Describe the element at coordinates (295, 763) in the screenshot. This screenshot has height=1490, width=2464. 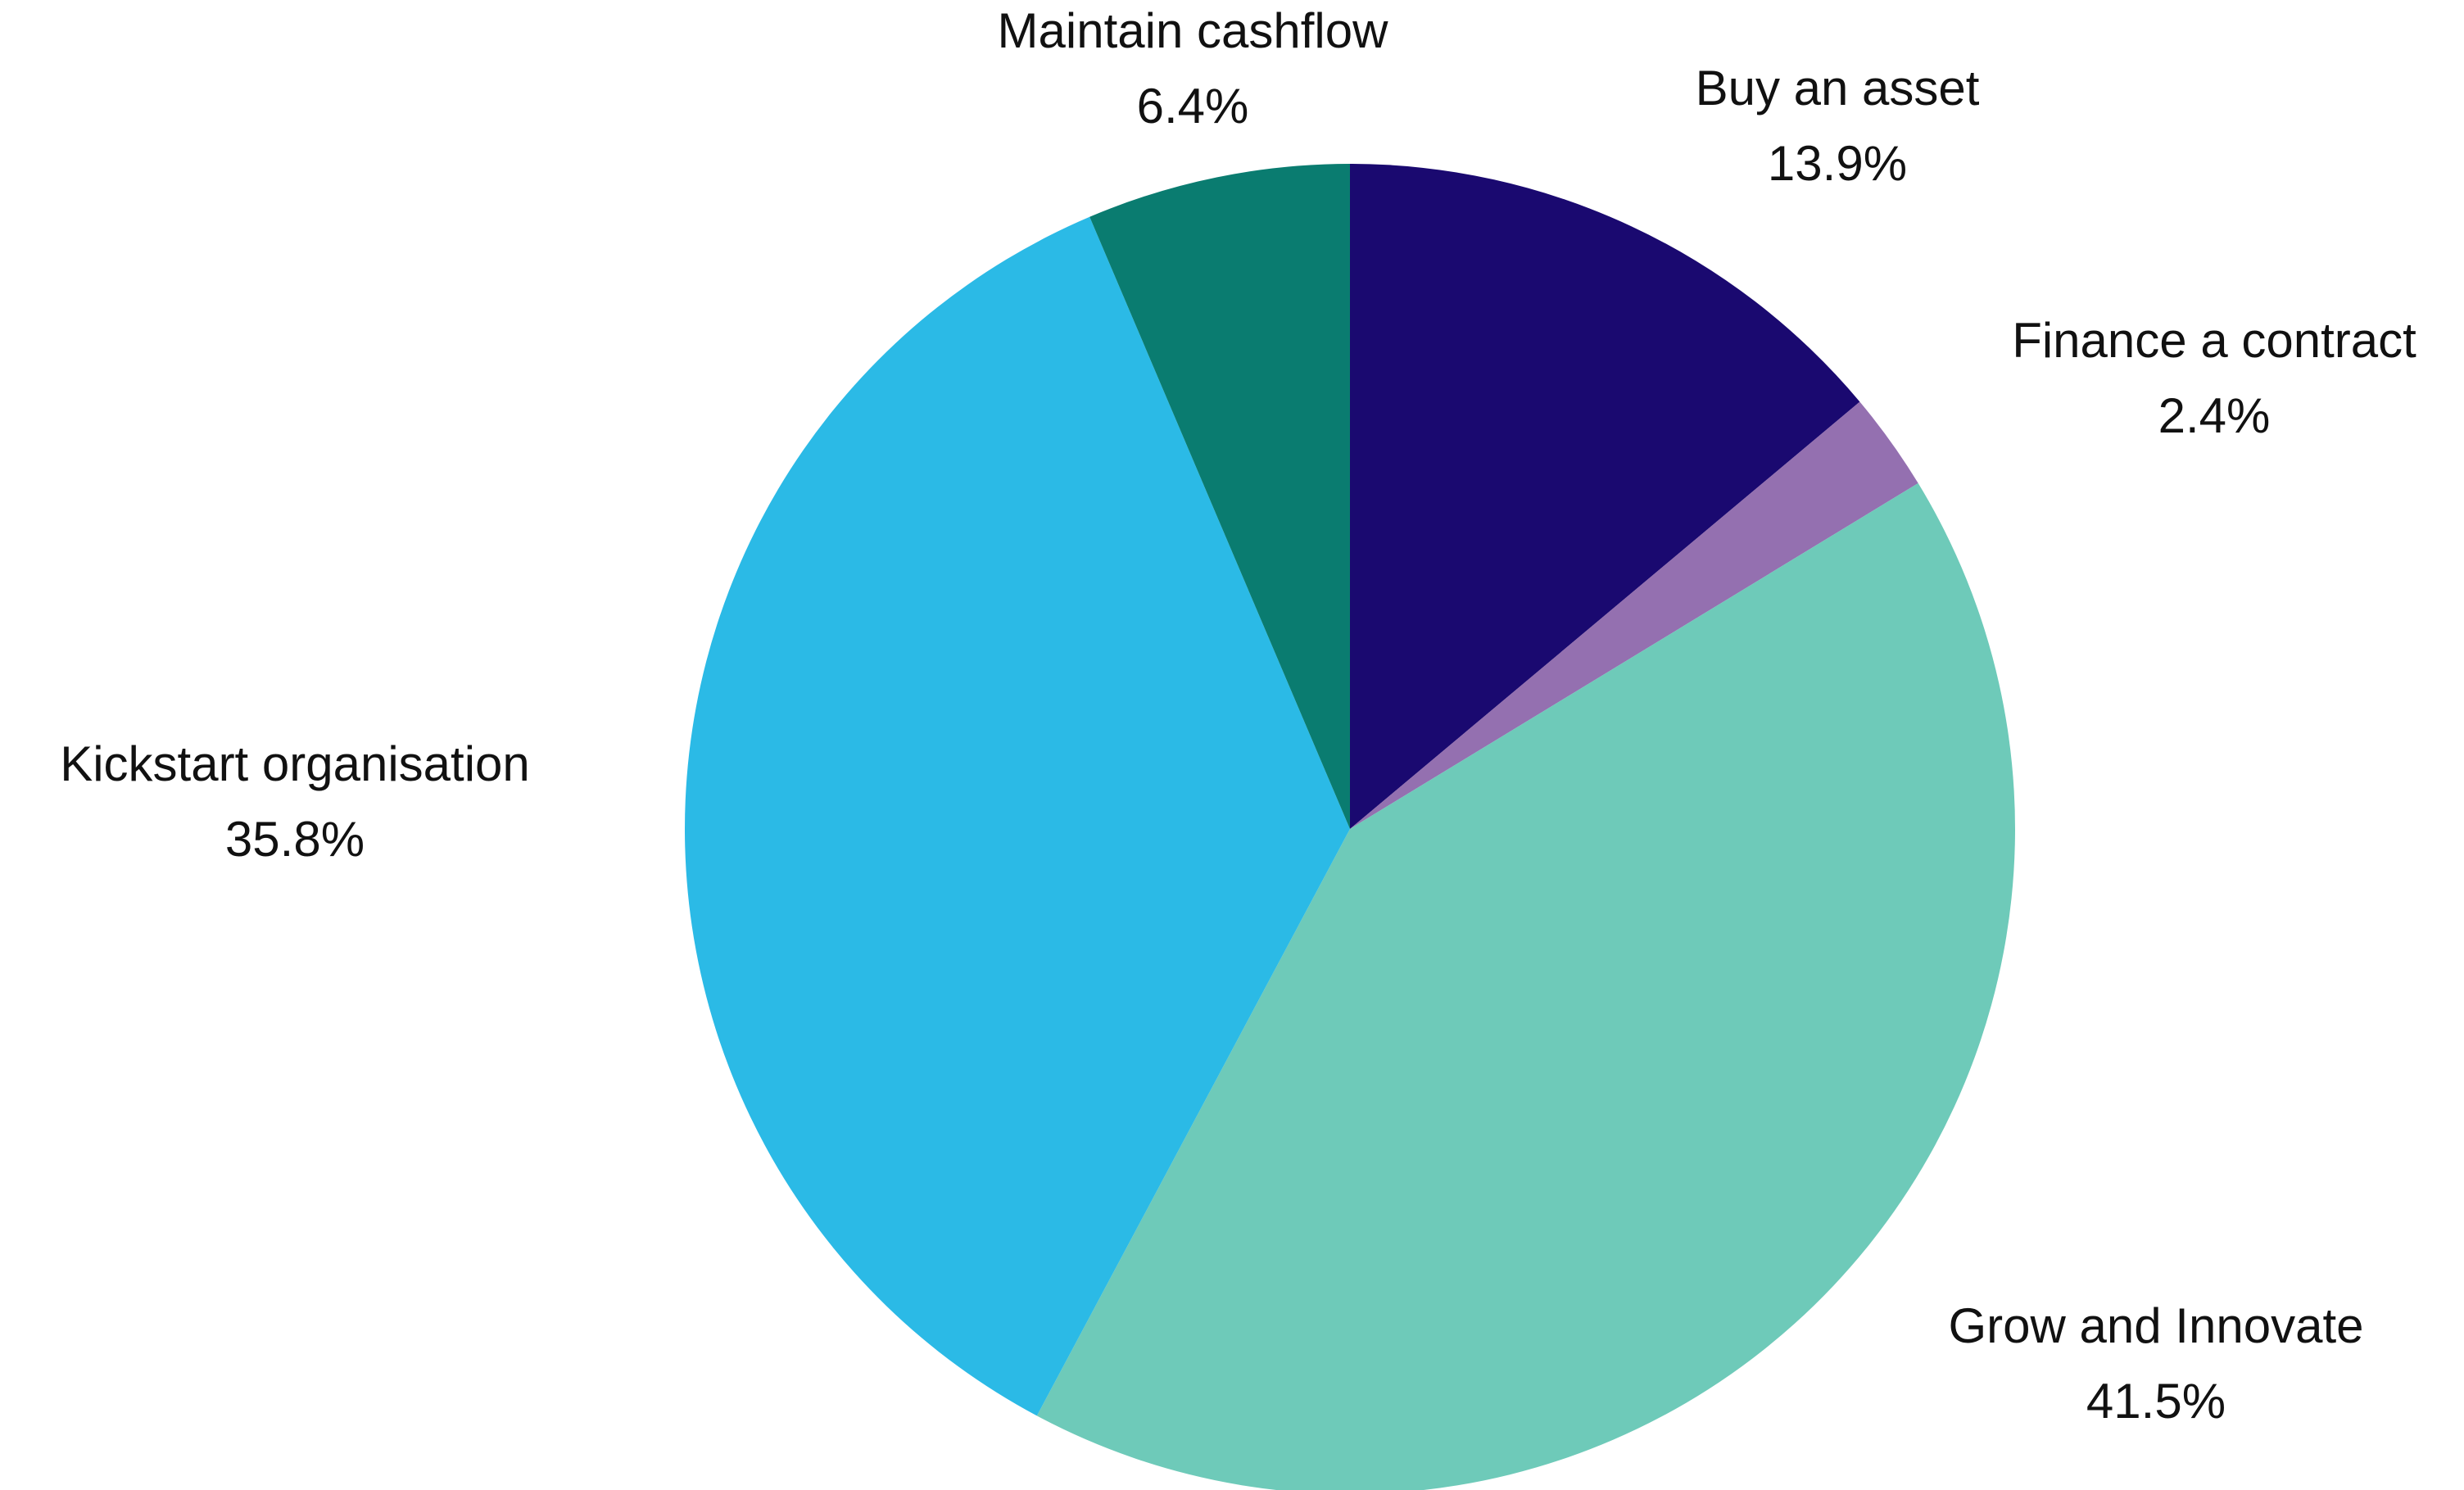
I see `slice-label-name: Kickstart organisation` at that location.